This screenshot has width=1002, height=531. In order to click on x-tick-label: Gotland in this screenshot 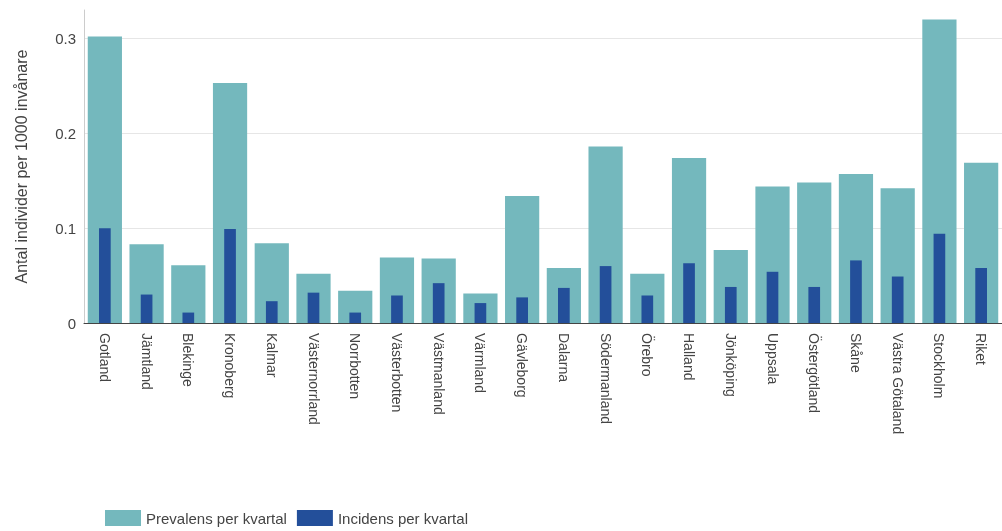, I will do `click(104, 358)`.